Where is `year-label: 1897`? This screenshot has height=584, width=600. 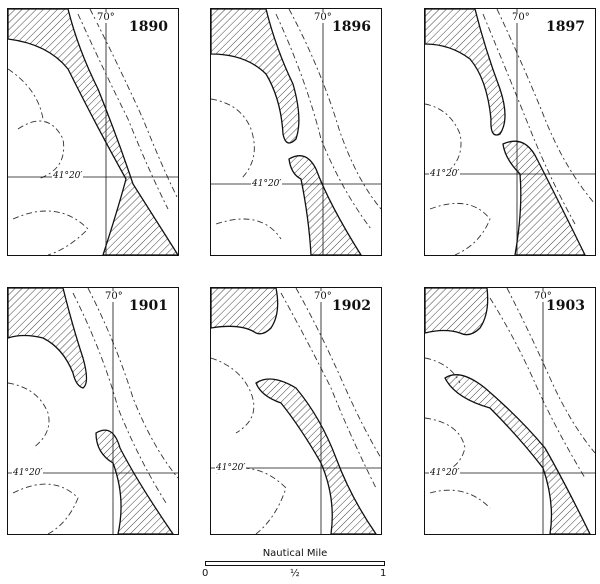 year-label: 1897 is located at coordinates (565, 27).